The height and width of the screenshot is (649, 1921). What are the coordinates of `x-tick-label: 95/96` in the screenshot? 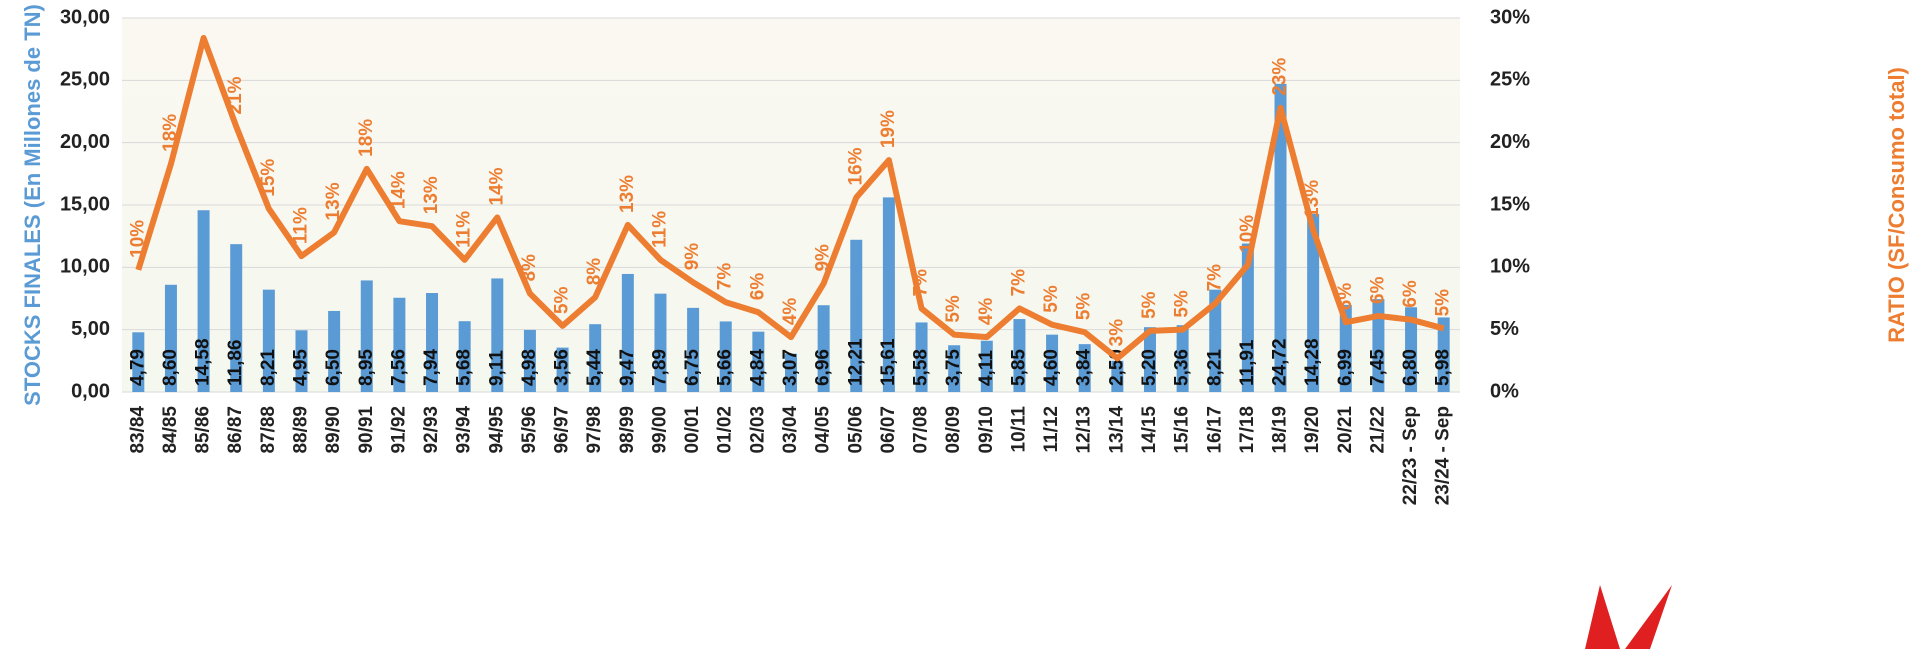 It's located at (529, 430).